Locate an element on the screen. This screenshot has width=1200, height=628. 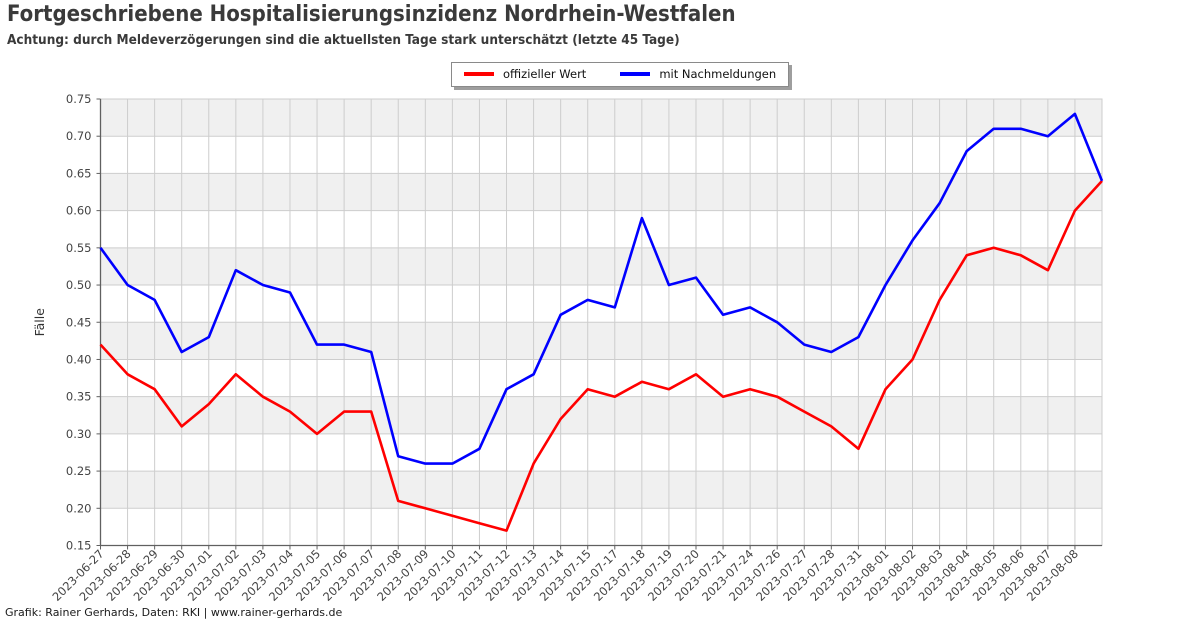
svg-text: 0.60 is located at coordinates (79, 211).